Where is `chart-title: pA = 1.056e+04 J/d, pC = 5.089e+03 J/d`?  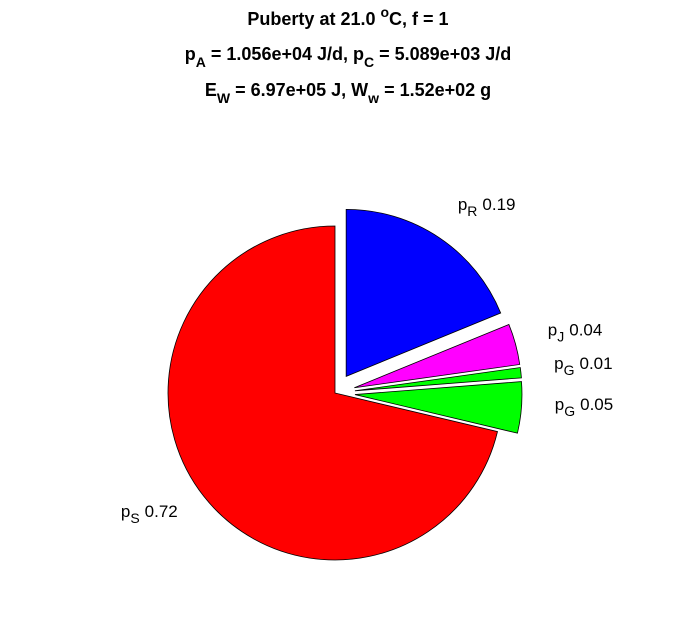
chart-title: pA = 1.056e+04 J/d, pC = 5.089e+03 J/d is located at coordinates (348, 57).